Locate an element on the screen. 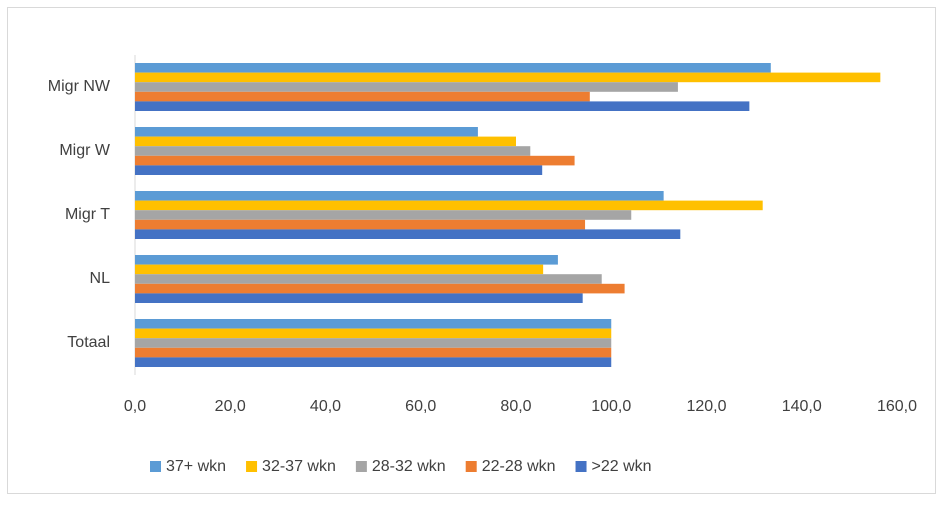  y-tick-label: NL is located at coordinates (100, 278).